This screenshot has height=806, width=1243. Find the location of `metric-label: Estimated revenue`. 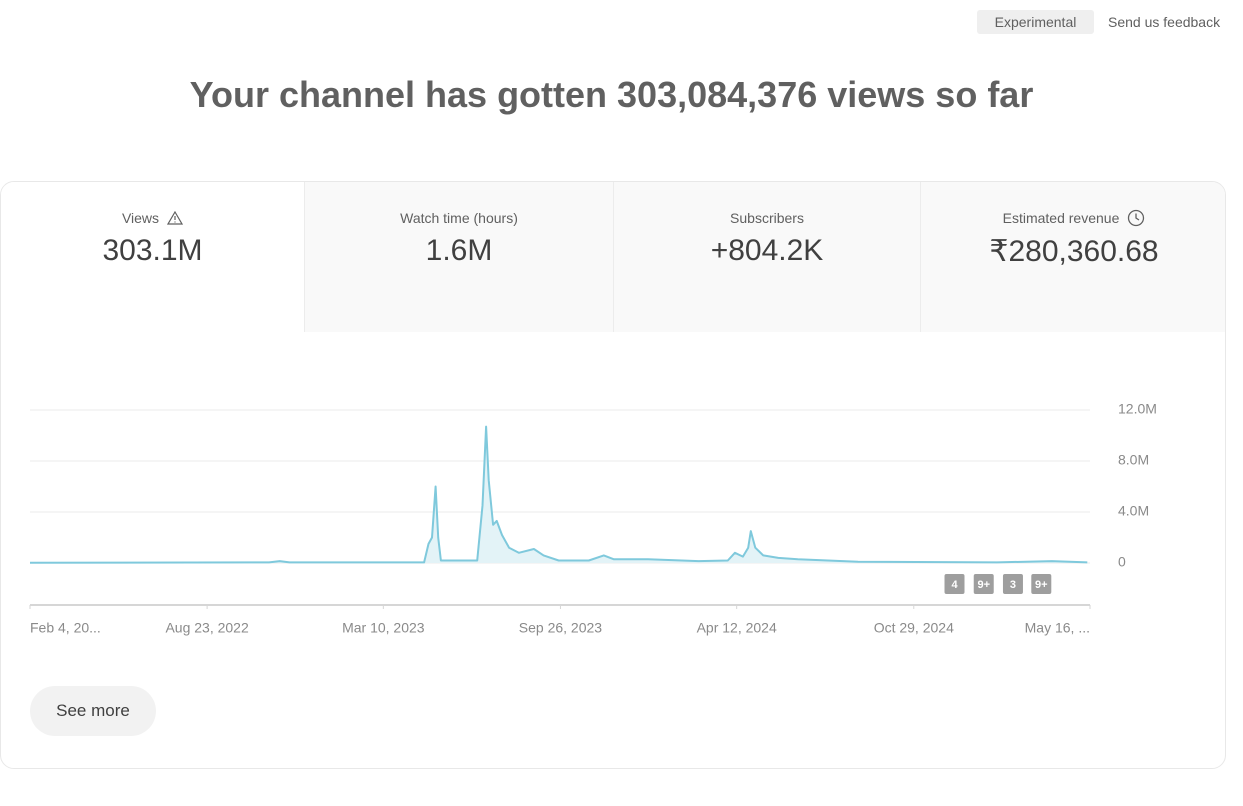

metric-label: Estimated revenue is located at coordinates (1061, 218).